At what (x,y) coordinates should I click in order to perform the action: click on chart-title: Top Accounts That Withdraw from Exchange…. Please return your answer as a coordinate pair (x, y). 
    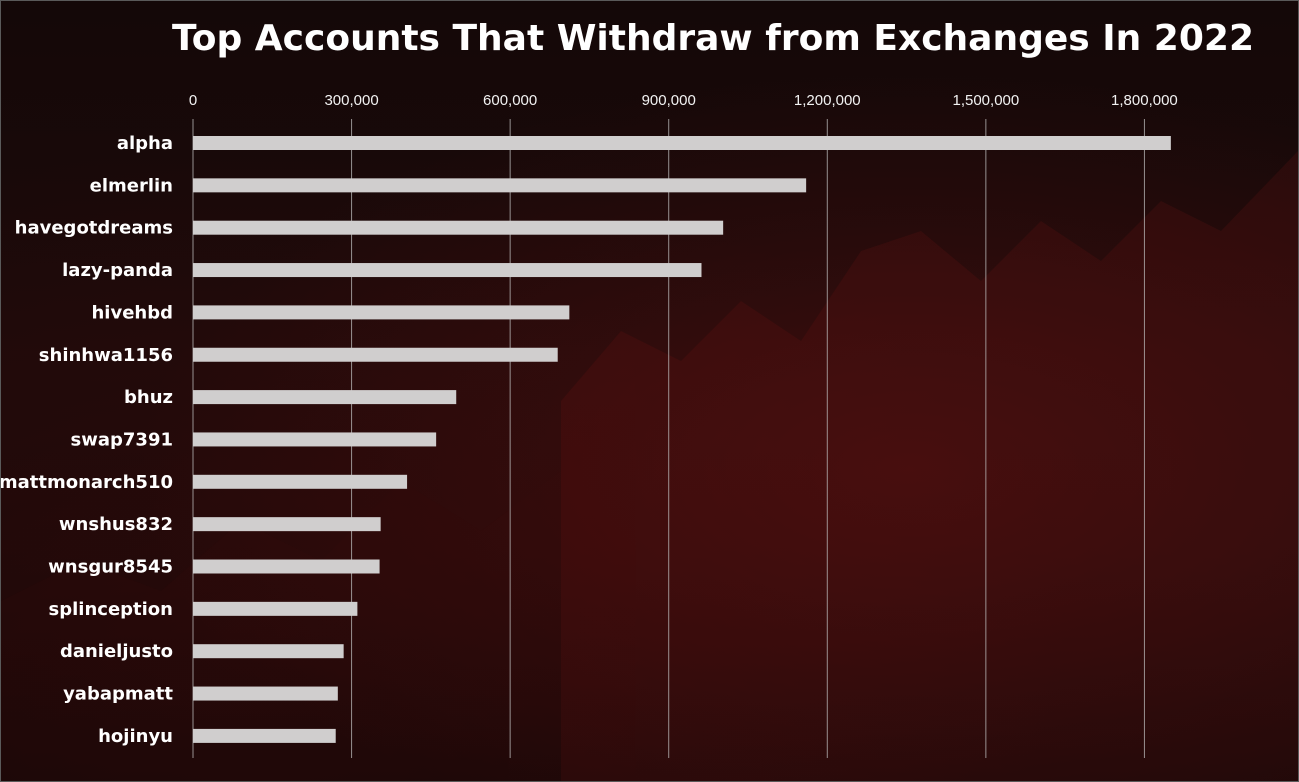
    Looking at the image, I should click on (713, 38).